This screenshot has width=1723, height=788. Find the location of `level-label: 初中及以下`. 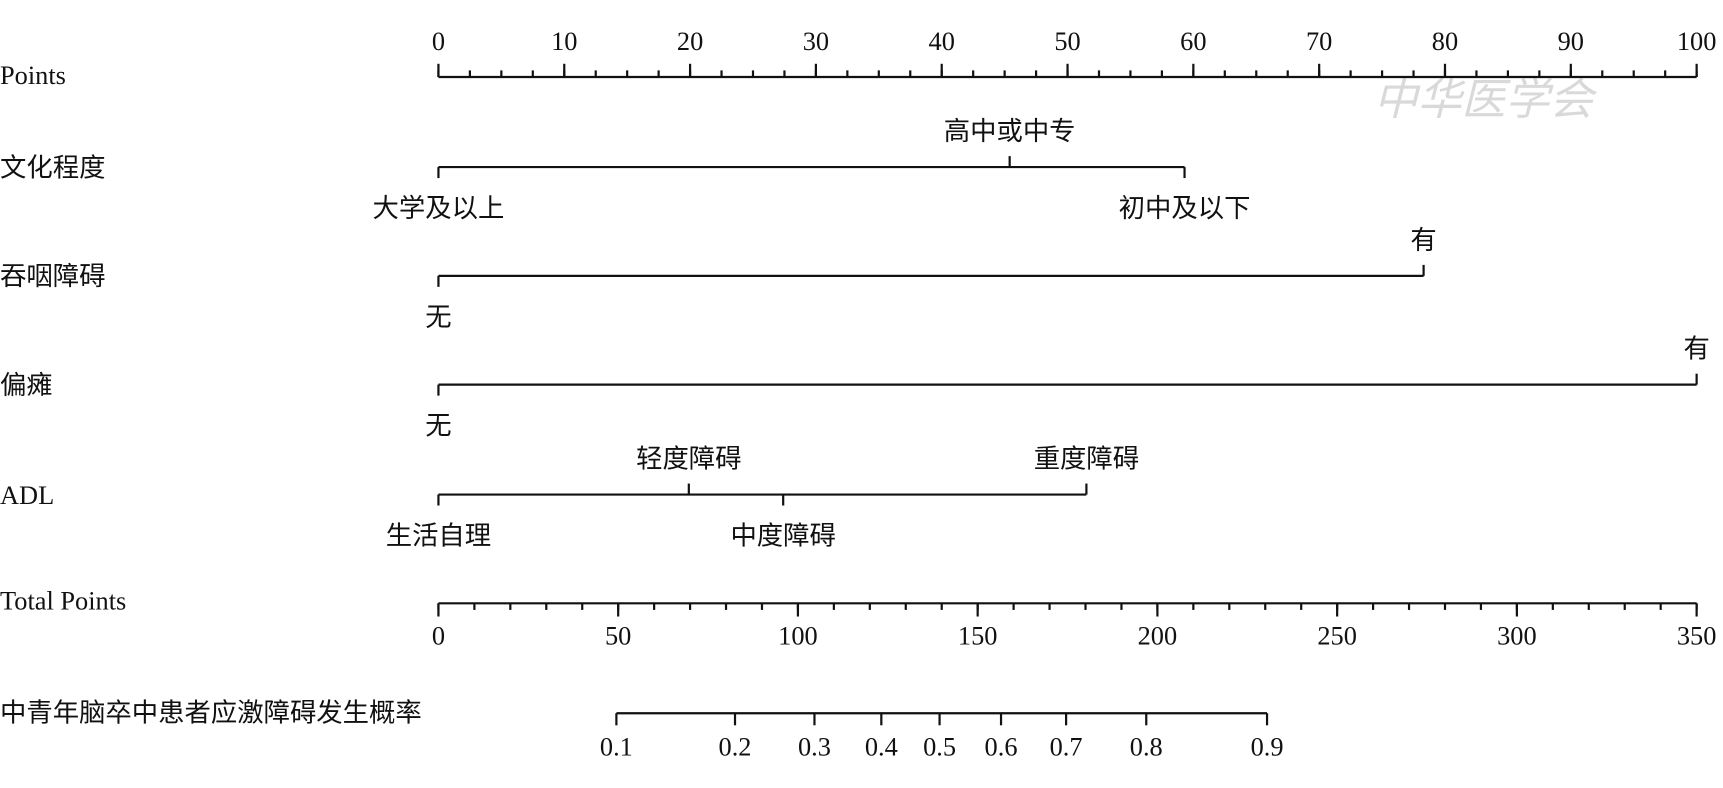

level-label: 初中及以下 is located at coordinates (1185, 208).